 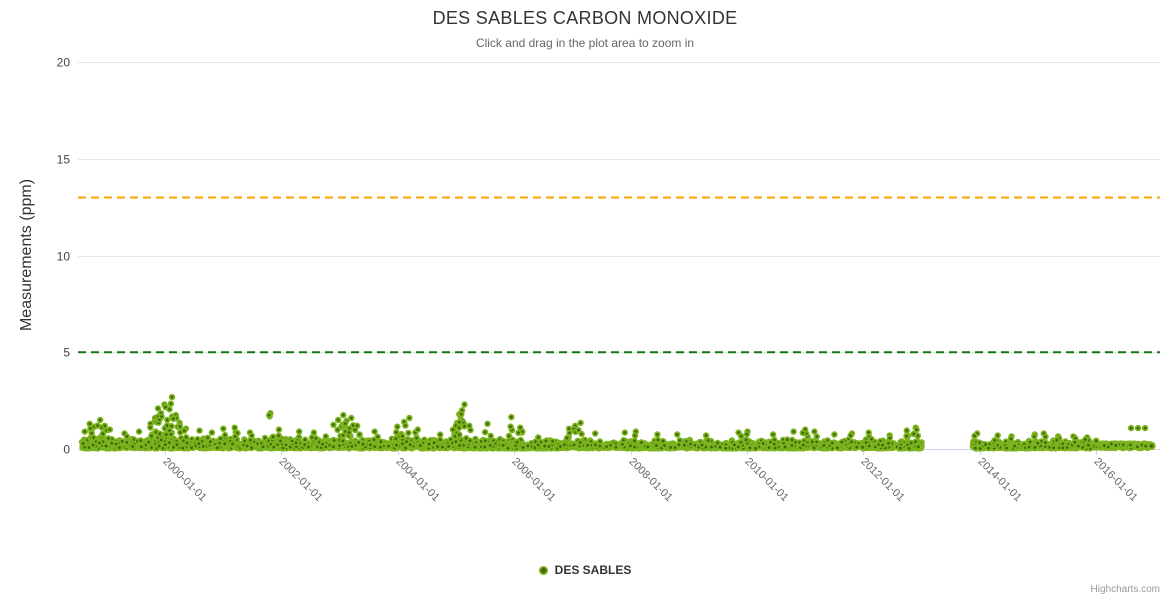 What do you see at coordinates (882, 480) in the screenshot?
I see `x-axis-label: 2012-01-01` at bounding box center [882, 480].